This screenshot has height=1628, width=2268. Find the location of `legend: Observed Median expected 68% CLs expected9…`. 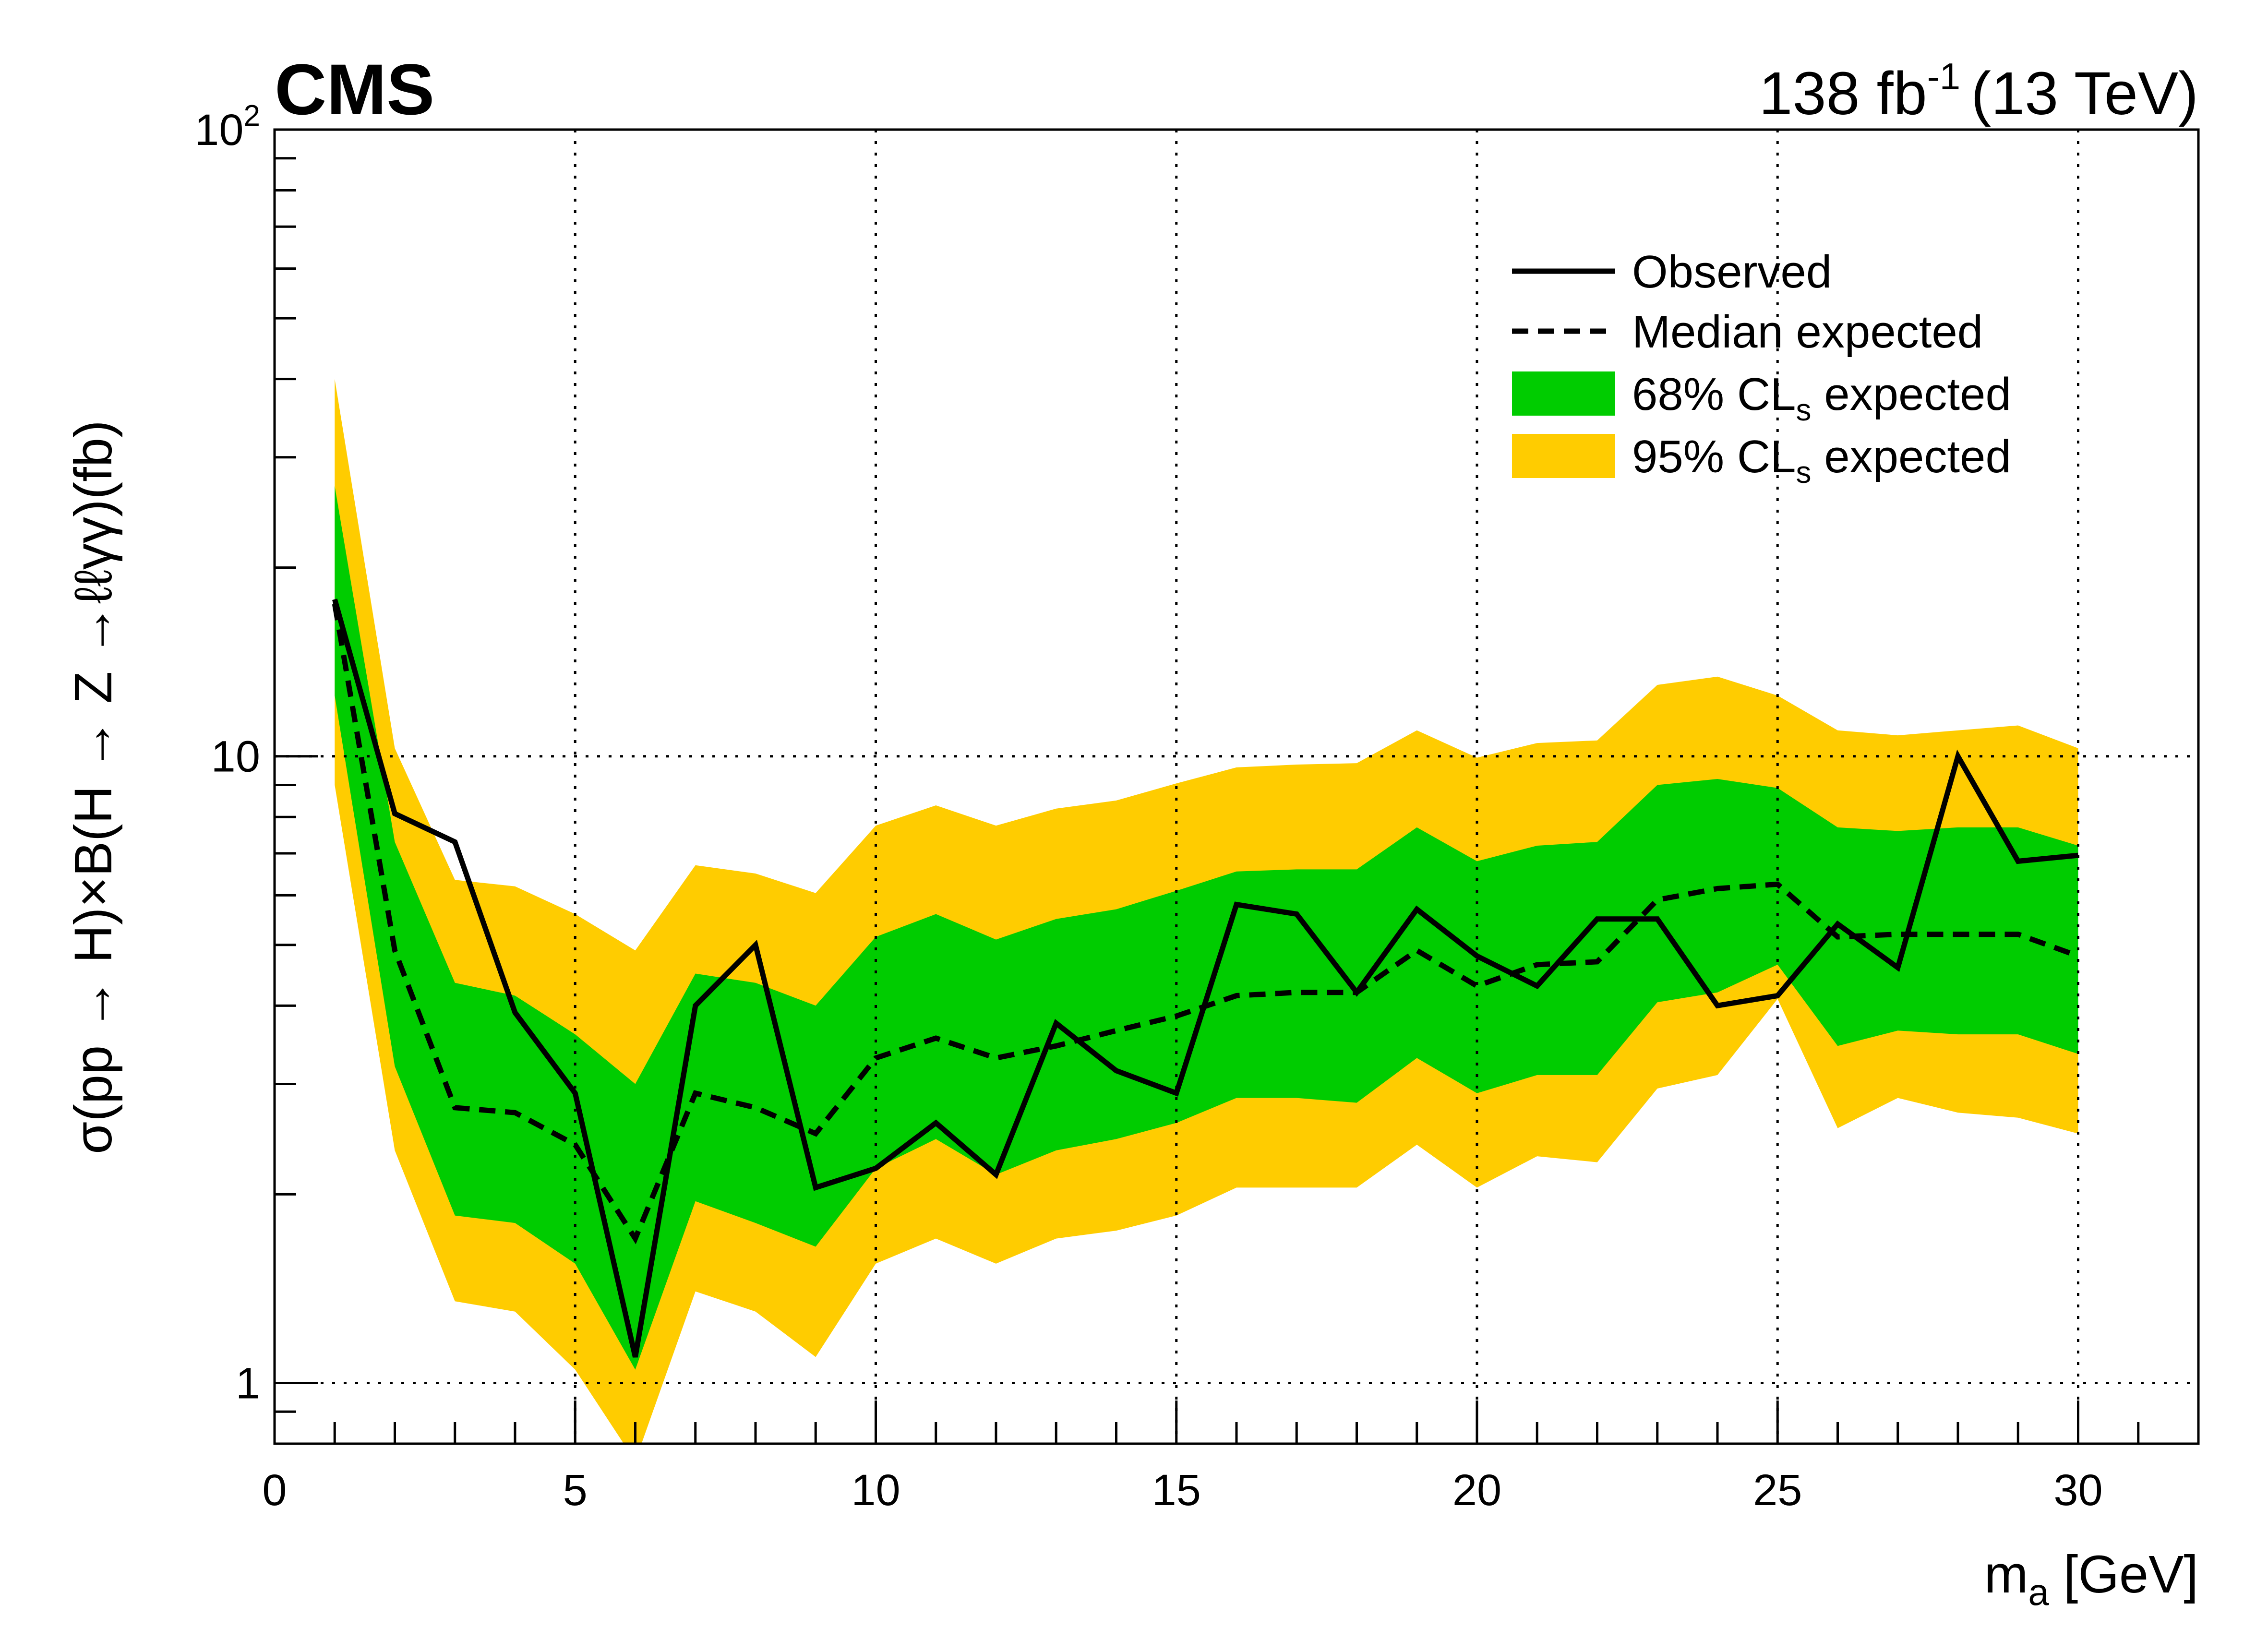

legend: Observed Median expected 68% CLs expected9… is located at coordinates (1761, 368).